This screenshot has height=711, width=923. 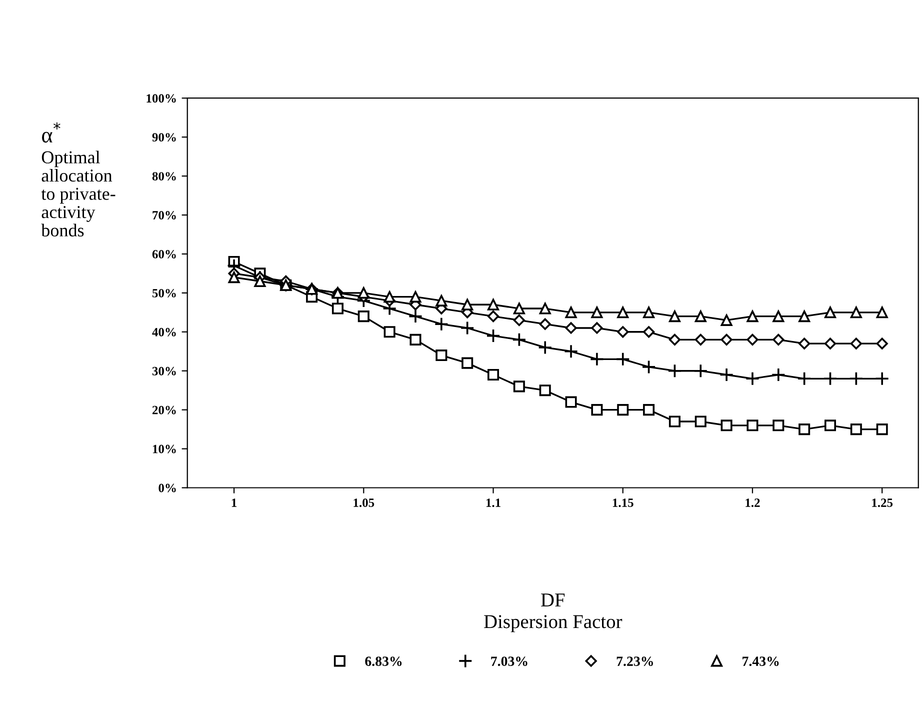 I want to click on y-tick-label: 10%, so click(x=164, y=449).